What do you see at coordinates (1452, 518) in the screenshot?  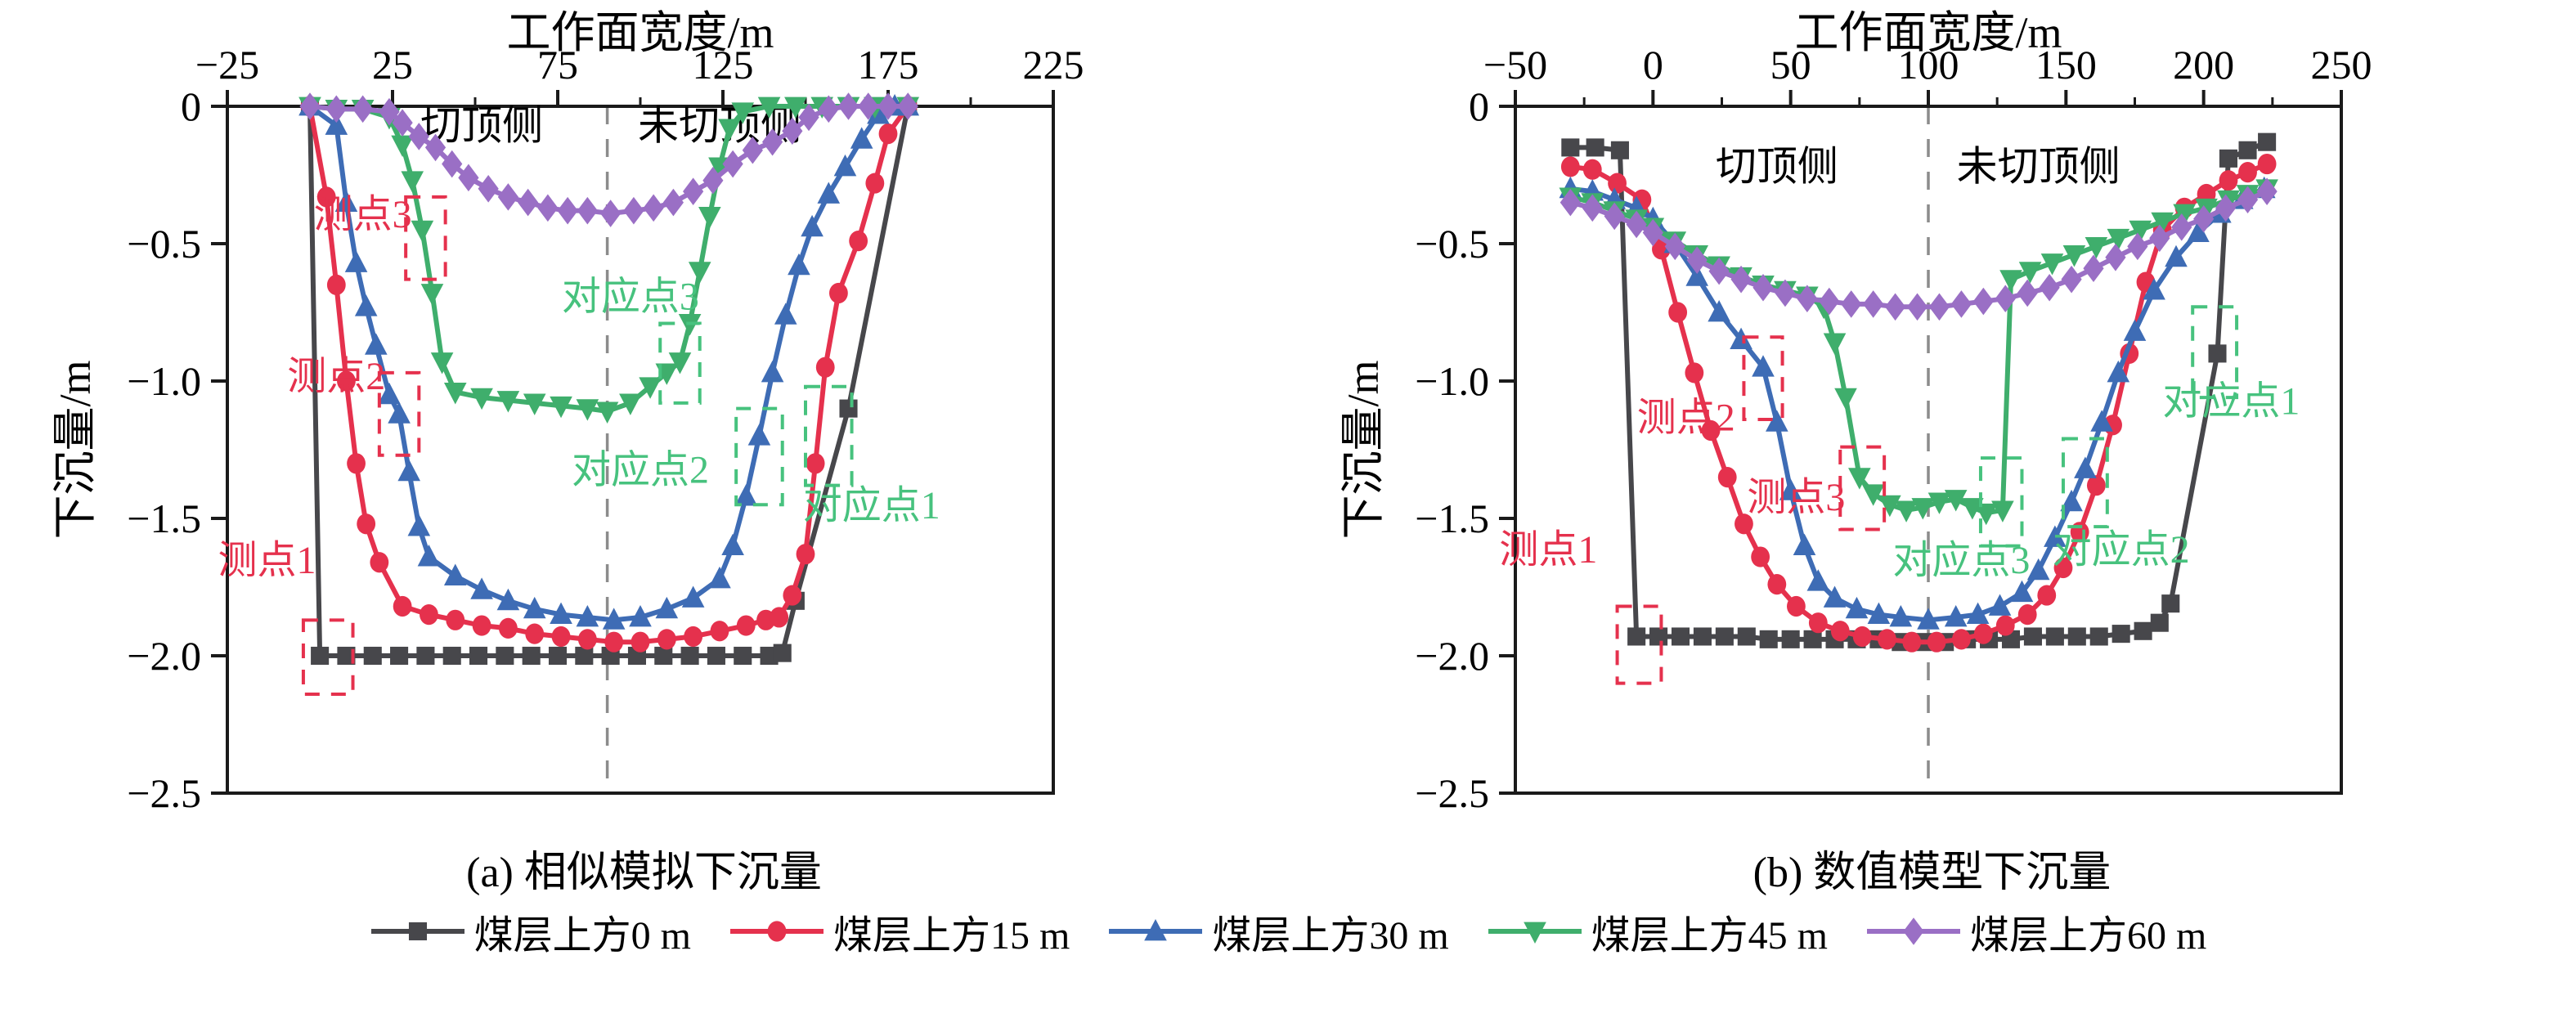 I see `y-tick-label: −1.5` at bounding box center [1452, 518].